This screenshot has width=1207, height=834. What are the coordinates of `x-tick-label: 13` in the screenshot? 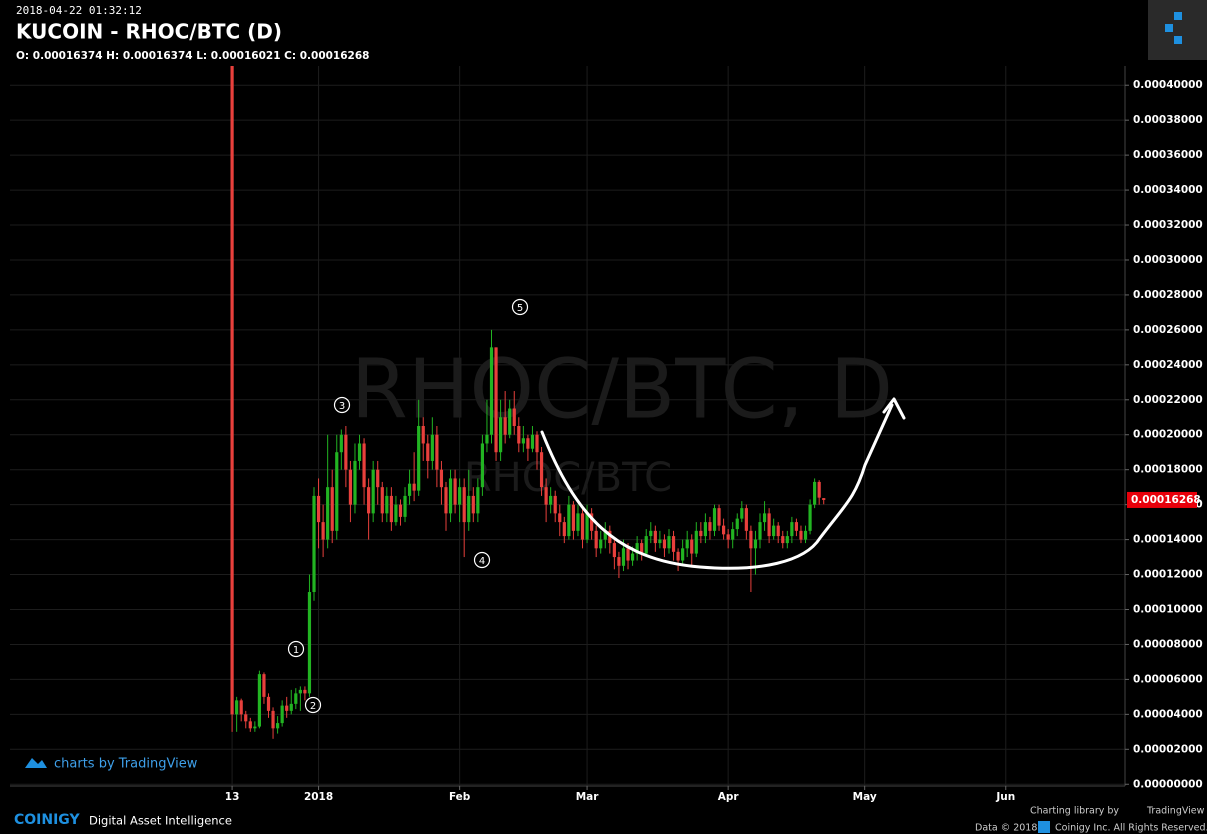 It's located at (232, 797).